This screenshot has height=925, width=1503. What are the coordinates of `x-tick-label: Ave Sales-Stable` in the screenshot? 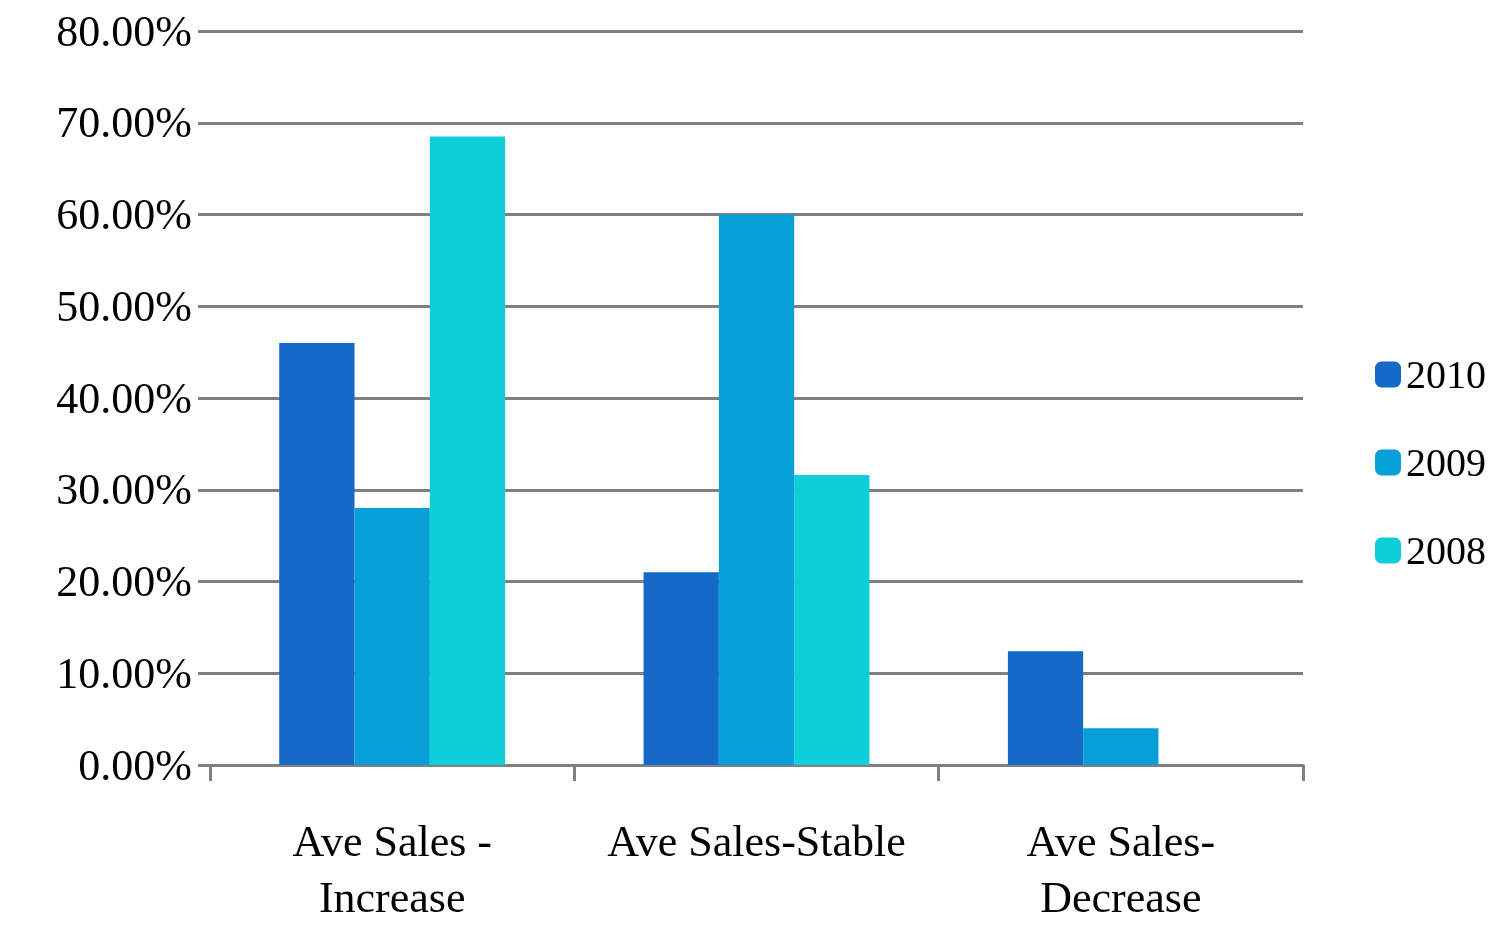 It's located at (756, 841).